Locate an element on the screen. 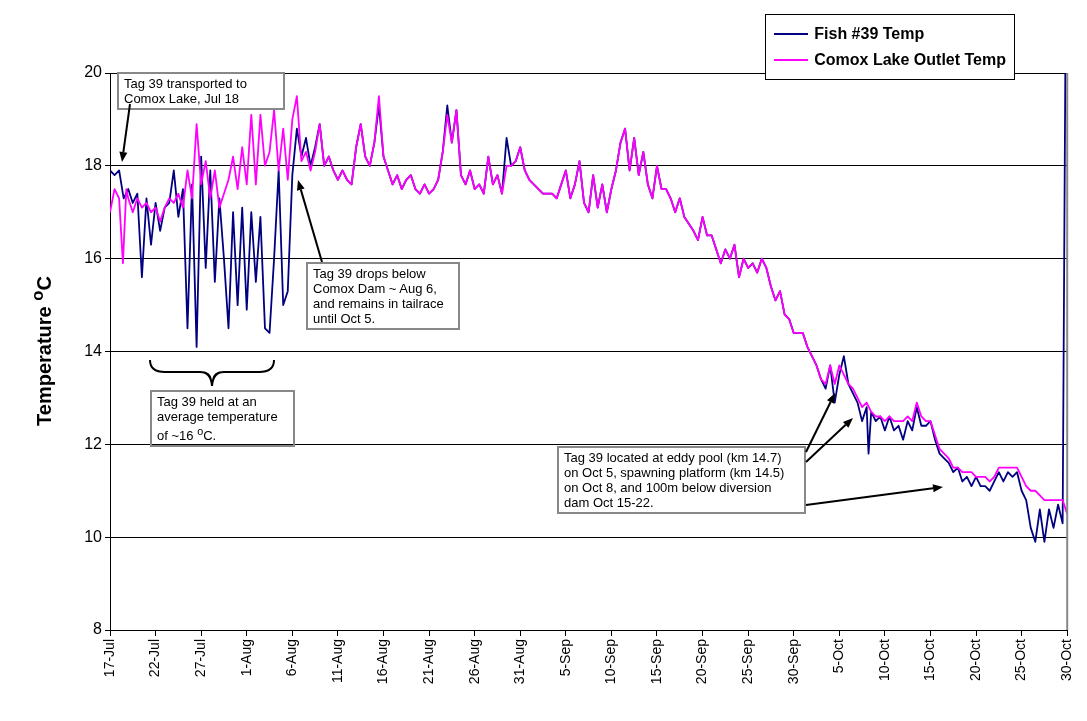 This screenshot has width=1087, height=721. legend-label: Comox Lake Outlet Temp is located at coordinates (910, 60).